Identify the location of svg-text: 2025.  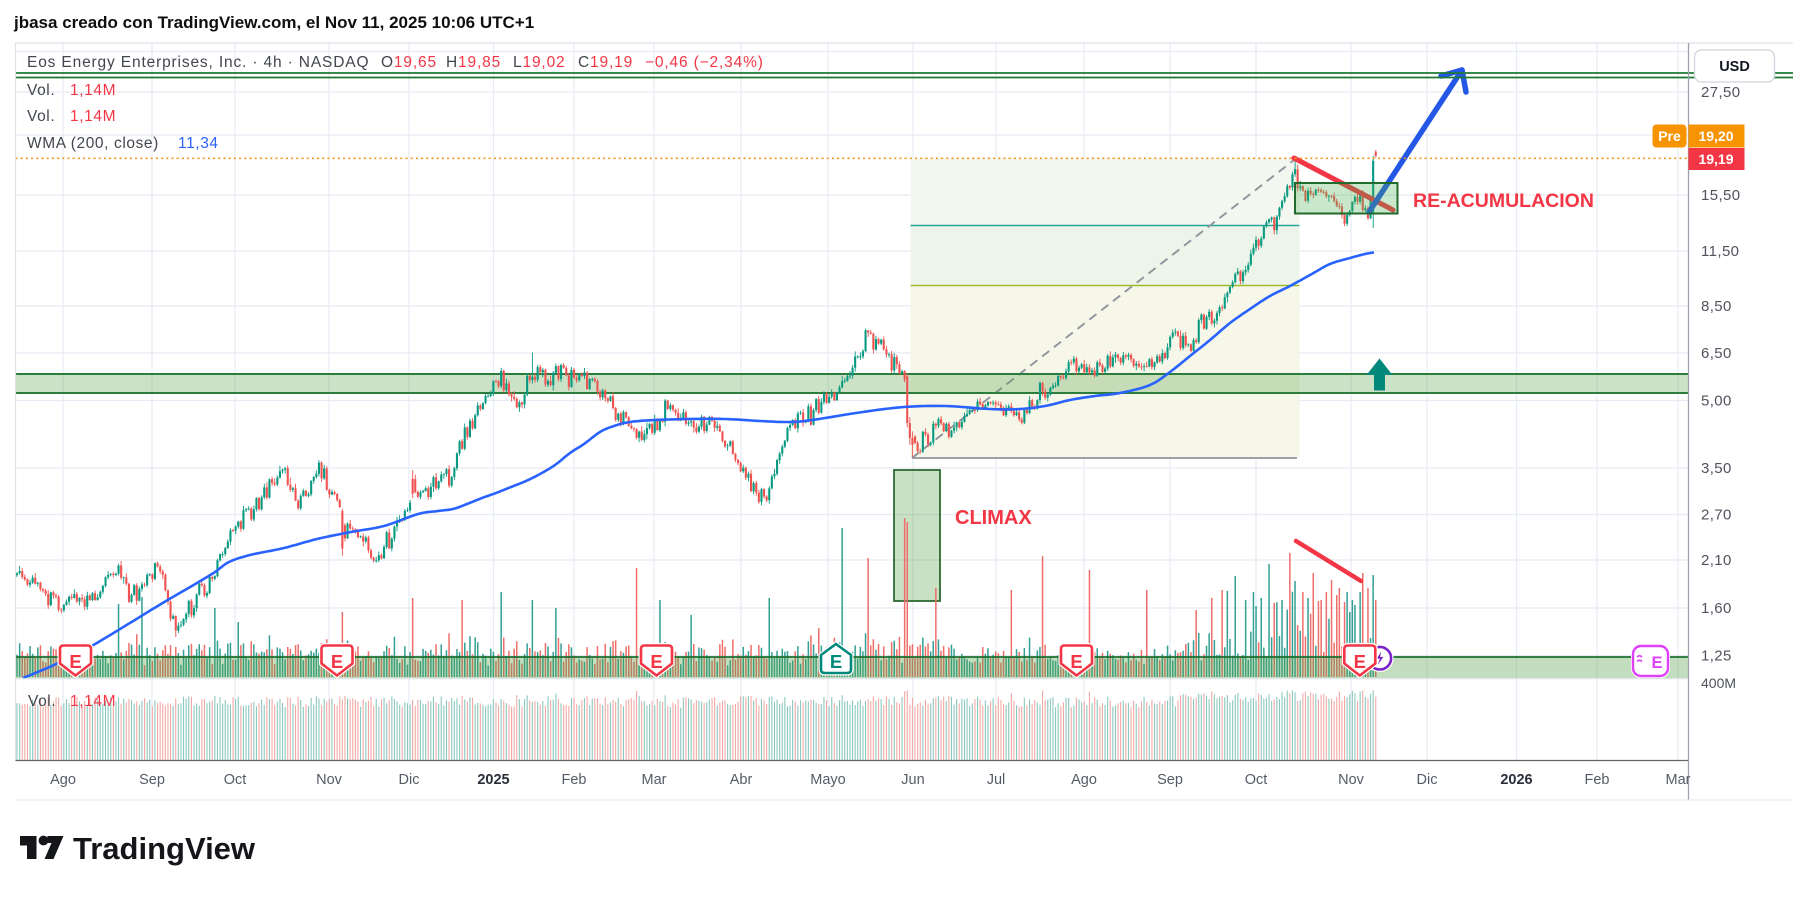
(493, 780).